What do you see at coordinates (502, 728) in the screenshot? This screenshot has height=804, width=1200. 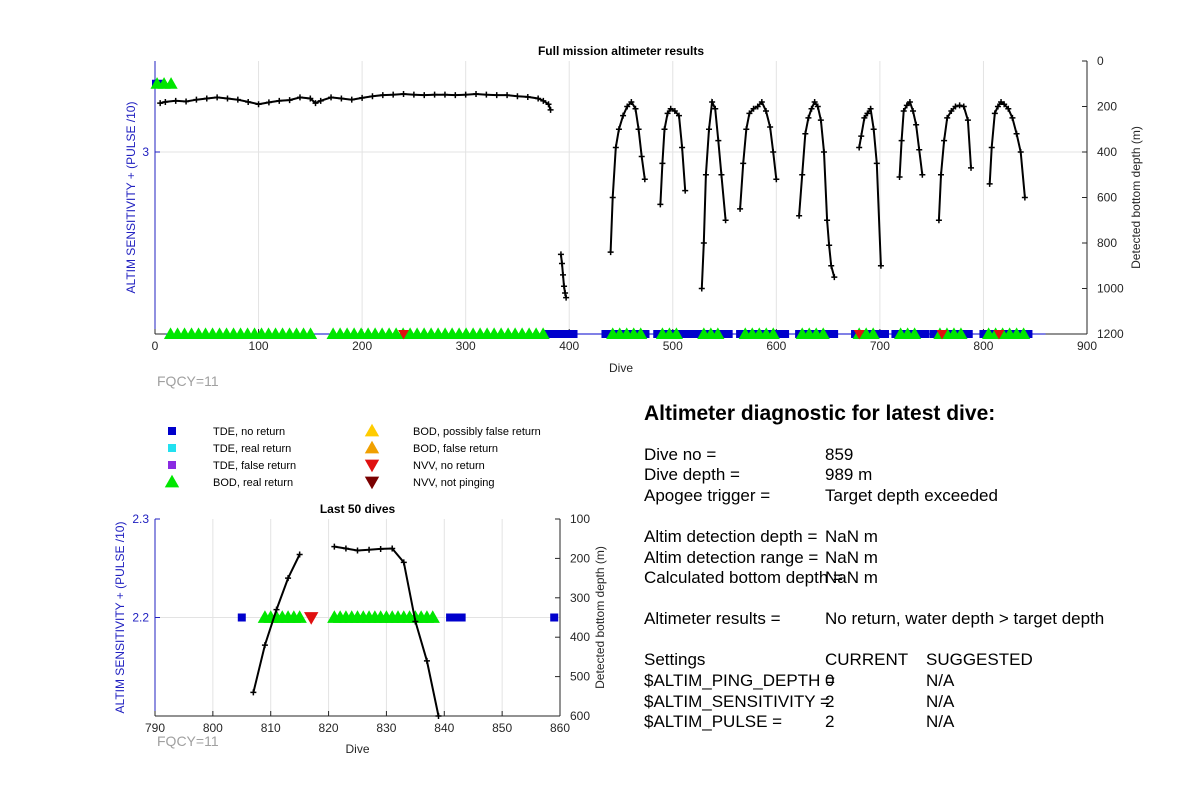 I see `x-tick-label: 850` at bounding box center [502, 728].